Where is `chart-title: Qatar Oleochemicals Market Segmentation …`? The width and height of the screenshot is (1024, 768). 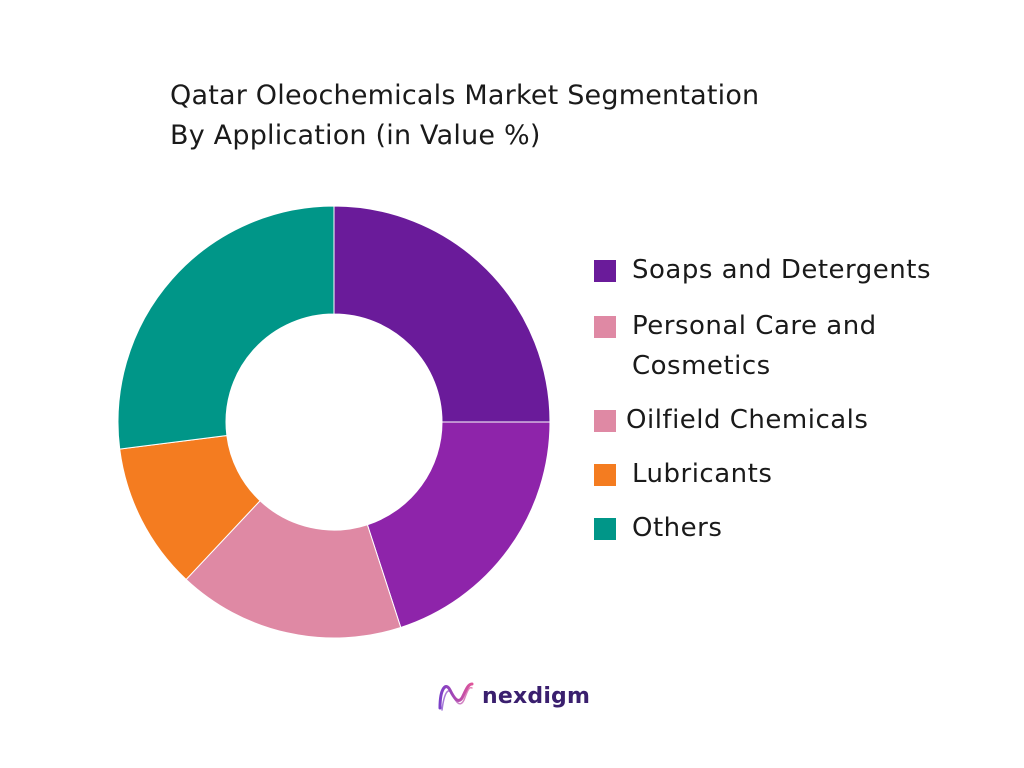
chart-title: Qatar Oleochemicals Market Segmentation … is located at coordinates (464, 116).